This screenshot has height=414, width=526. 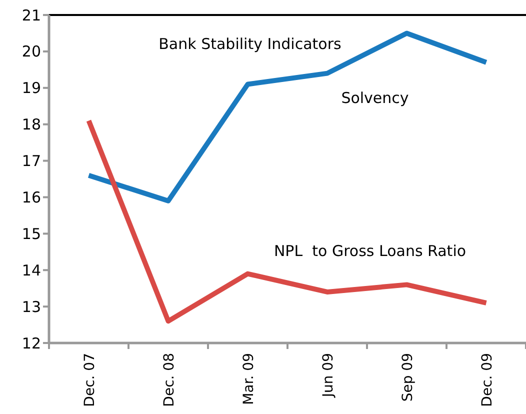 I want to click on text: Bank Stability Indicators, so click(x=250, y=44).